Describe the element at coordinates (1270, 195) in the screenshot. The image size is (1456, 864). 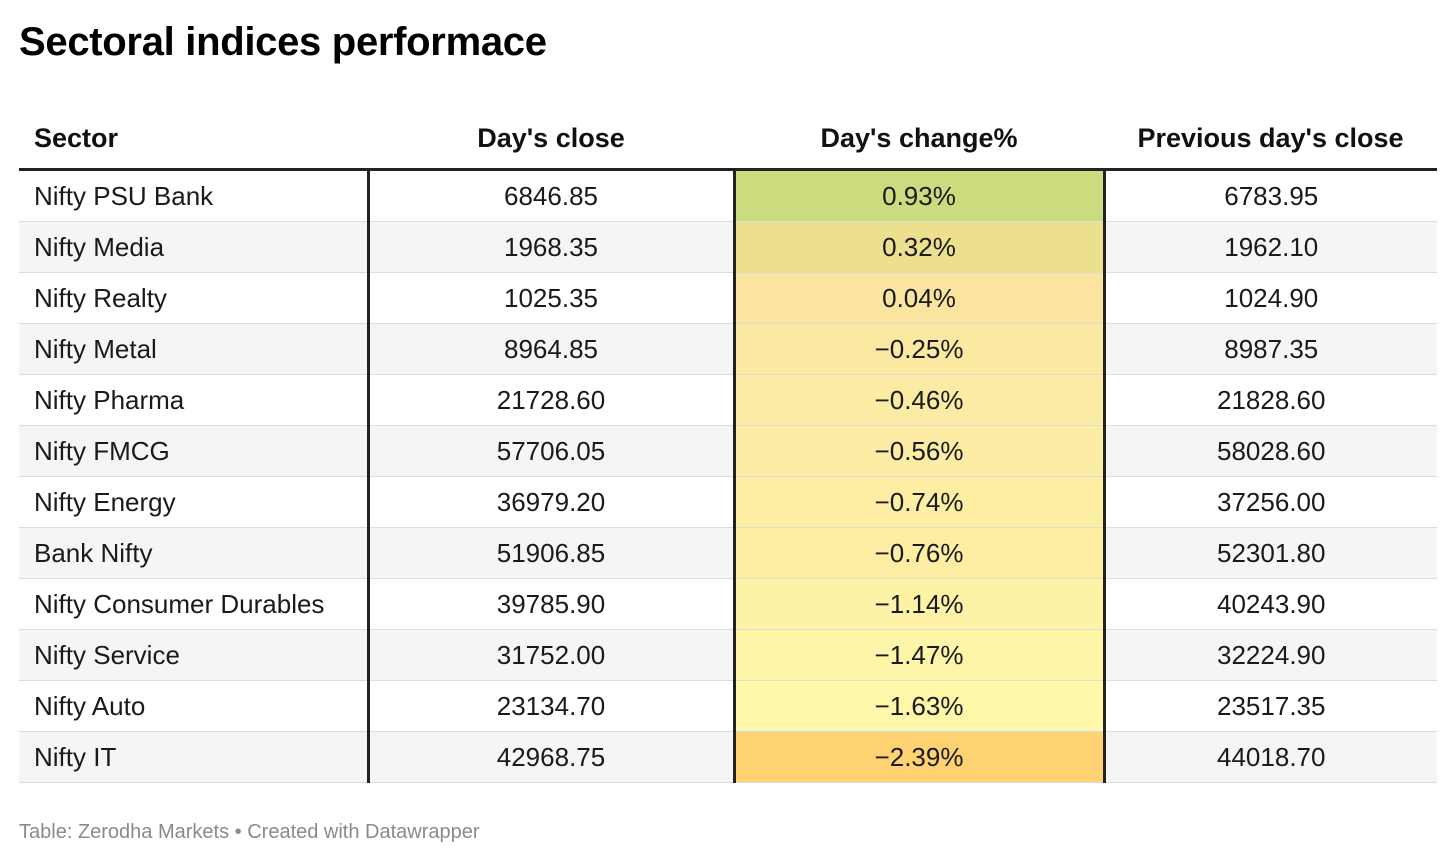
I see `previous-close-cell: 6783.95` at that location.